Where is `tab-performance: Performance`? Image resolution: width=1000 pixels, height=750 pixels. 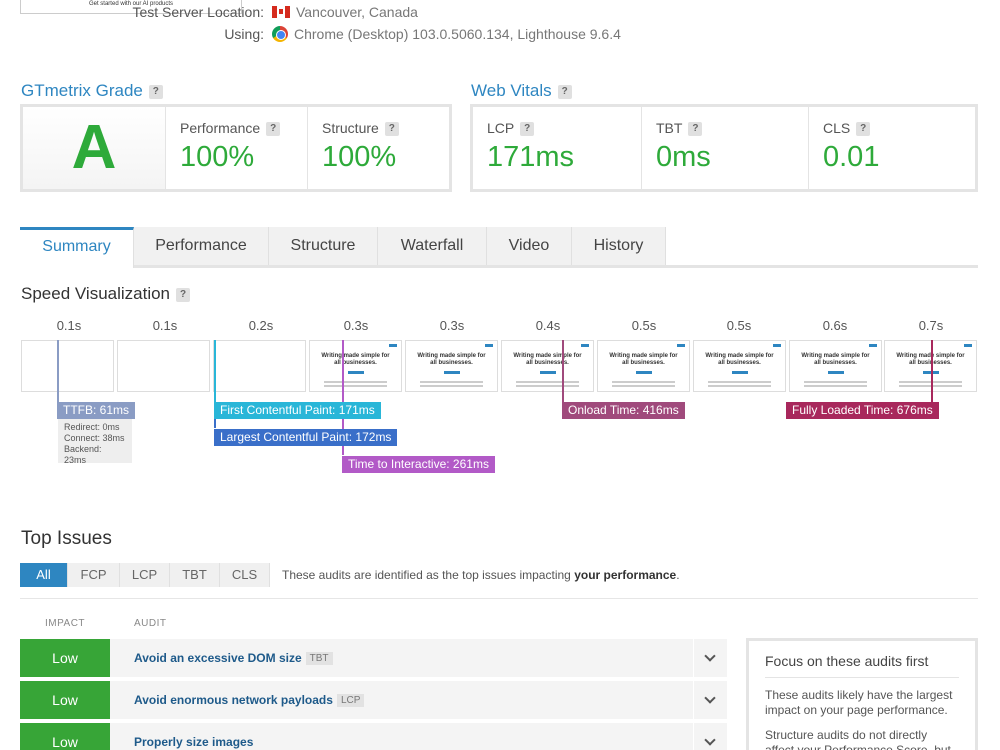
tab-performance: Performance is located at coordinates (201, 246).